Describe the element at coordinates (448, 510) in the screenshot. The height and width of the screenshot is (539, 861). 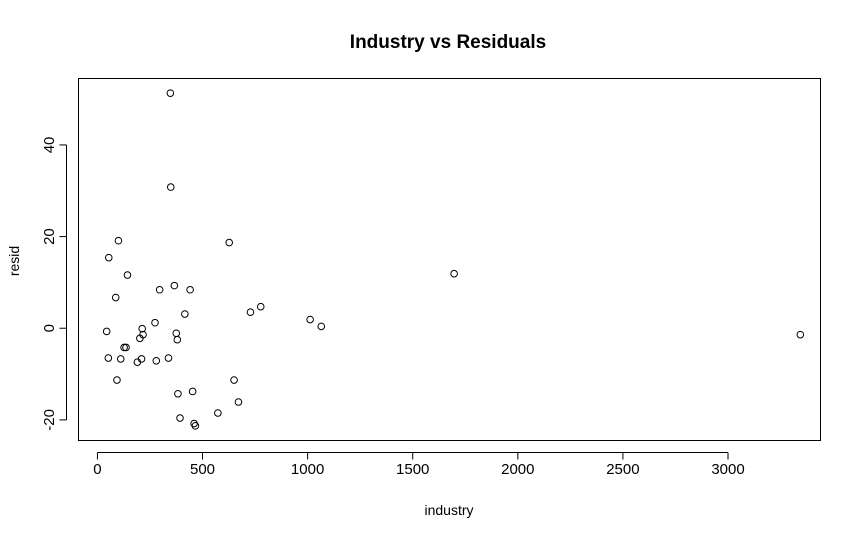
I see `x-axis-label: industry` at that location.